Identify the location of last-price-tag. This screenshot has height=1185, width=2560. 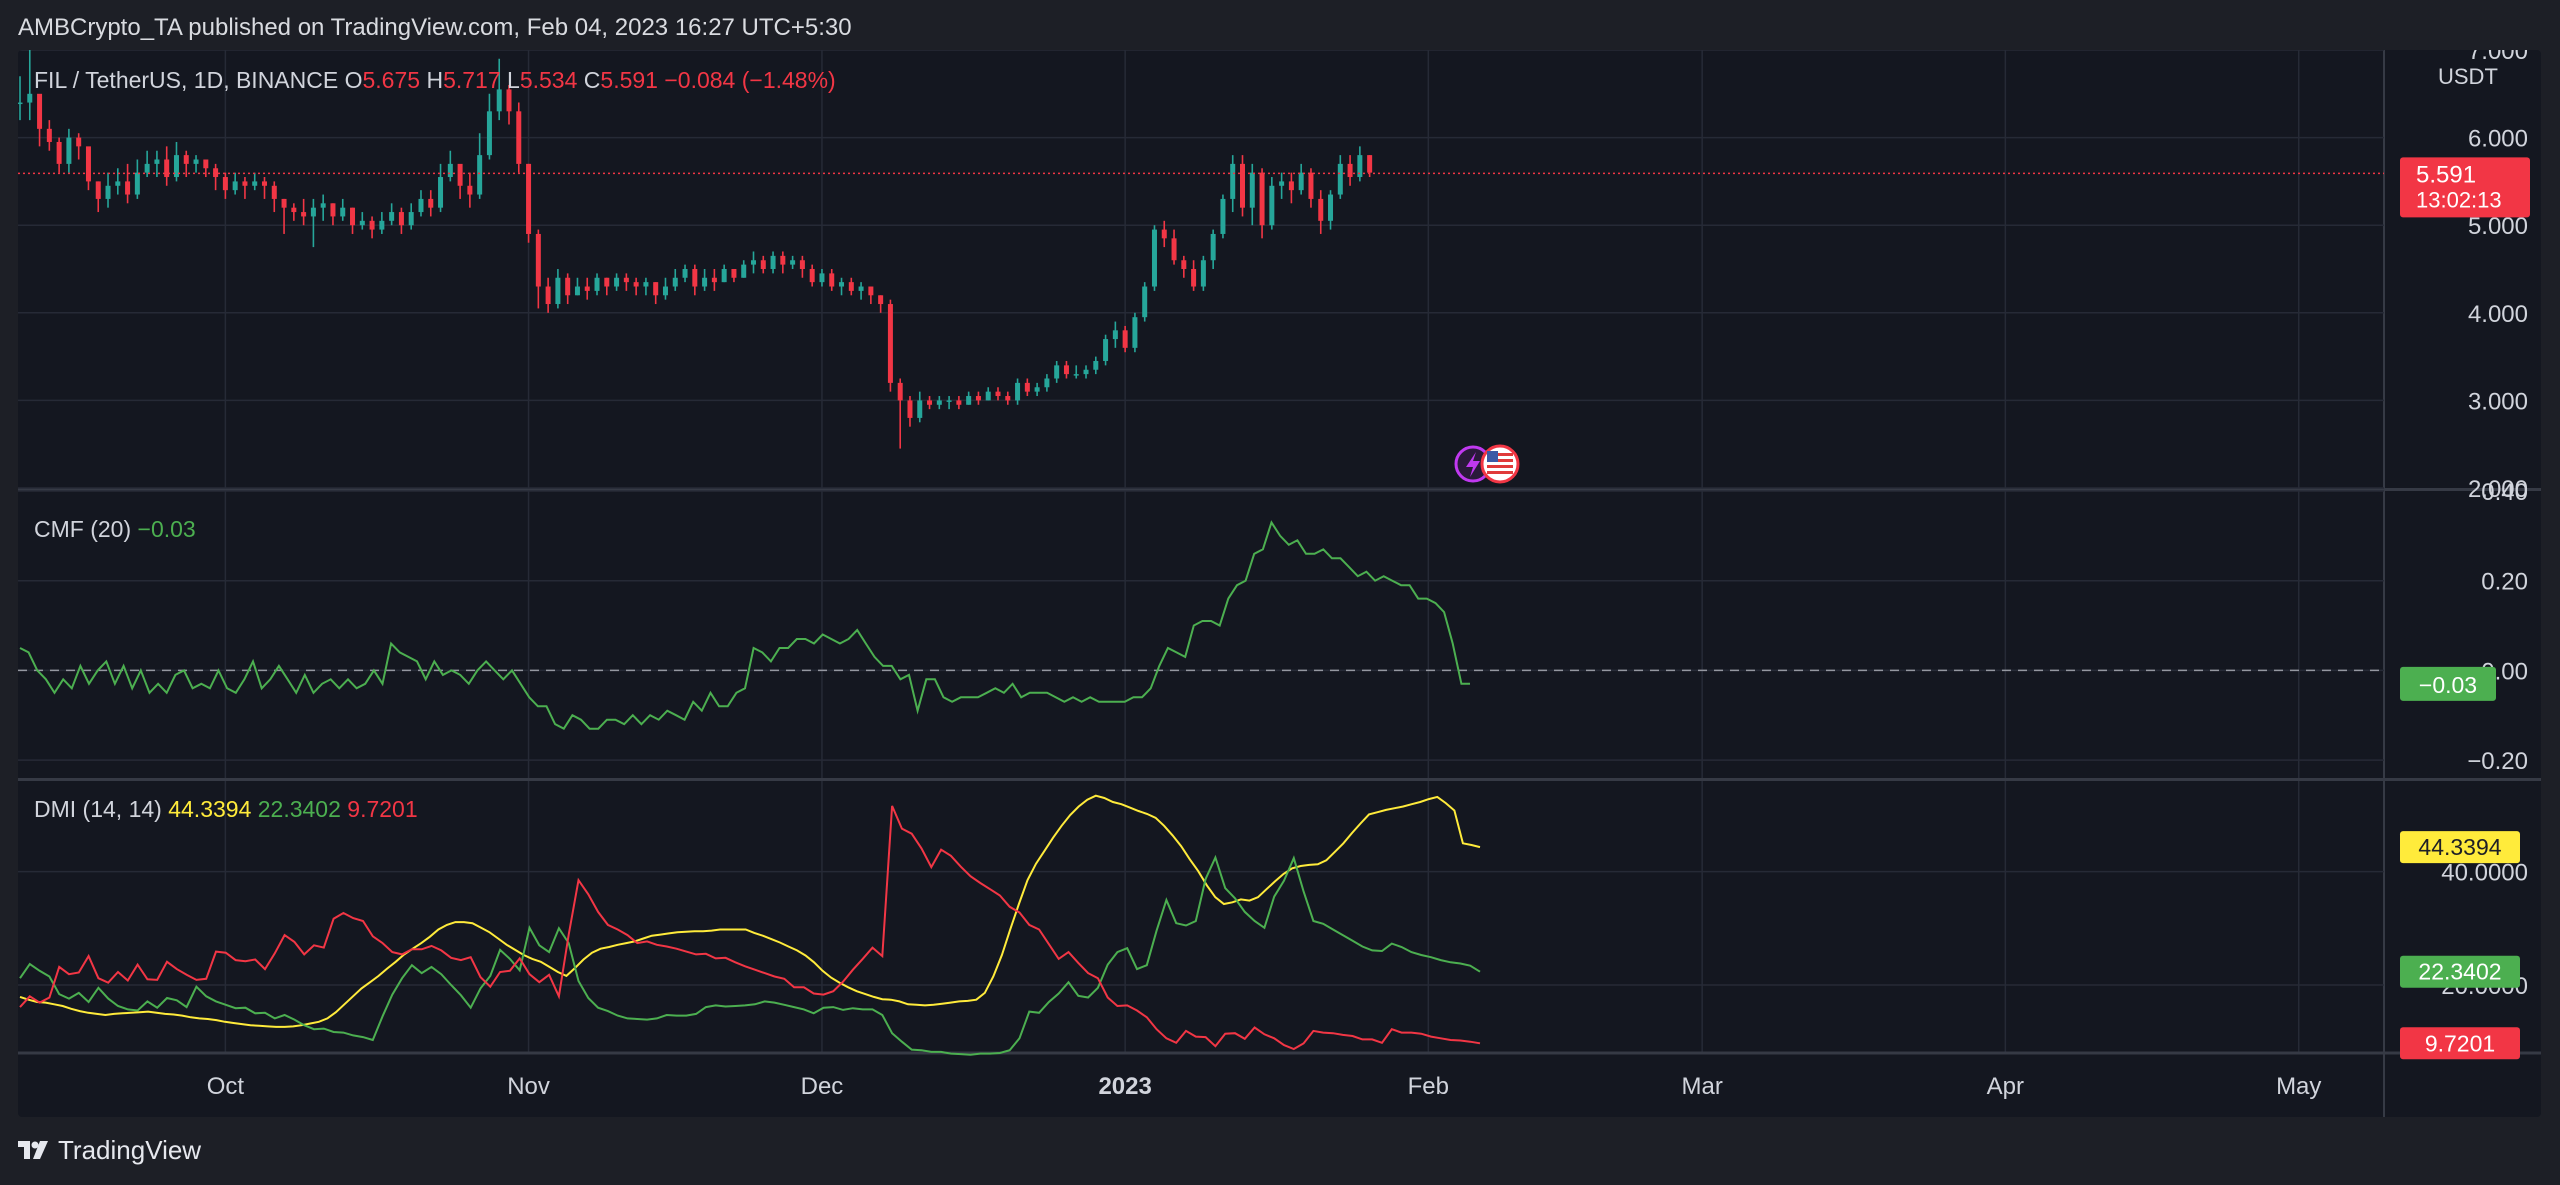
(2465, 187).